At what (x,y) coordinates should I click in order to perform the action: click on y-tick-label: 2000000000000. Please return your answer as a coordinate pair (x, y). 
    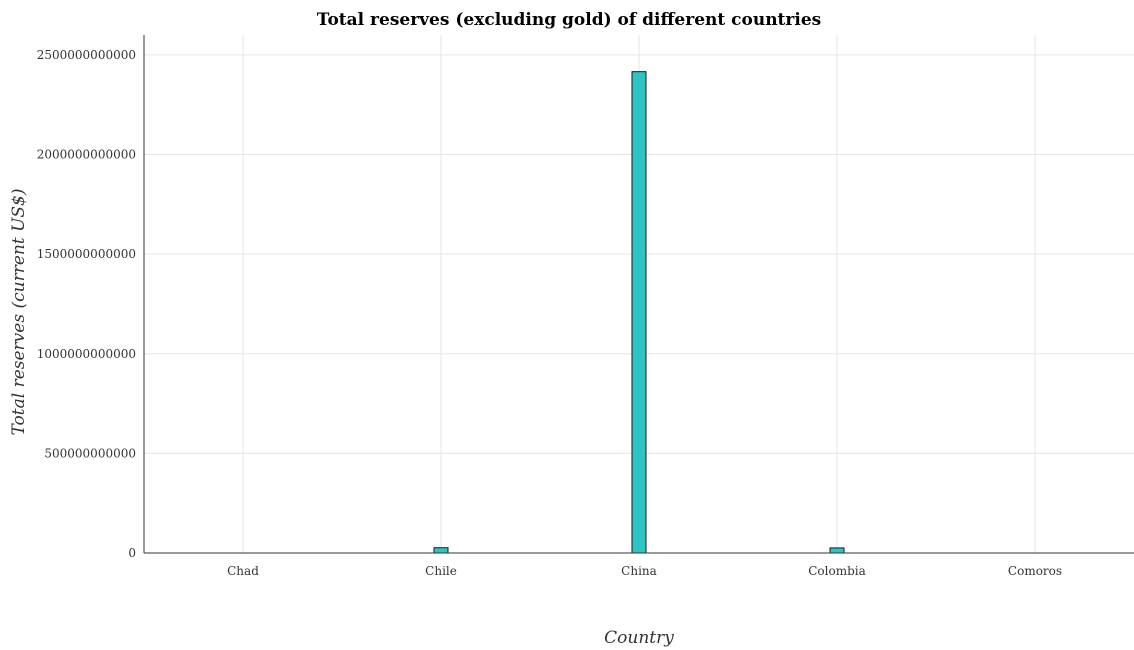
    Looking at the image, I should click on (86, 155).